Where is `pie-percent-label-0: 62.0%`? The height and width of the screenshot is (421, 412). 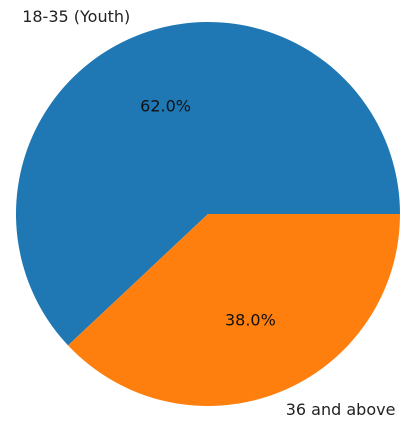 pie-percent-label-0: 62.0% is located at coordinates (165, 105).